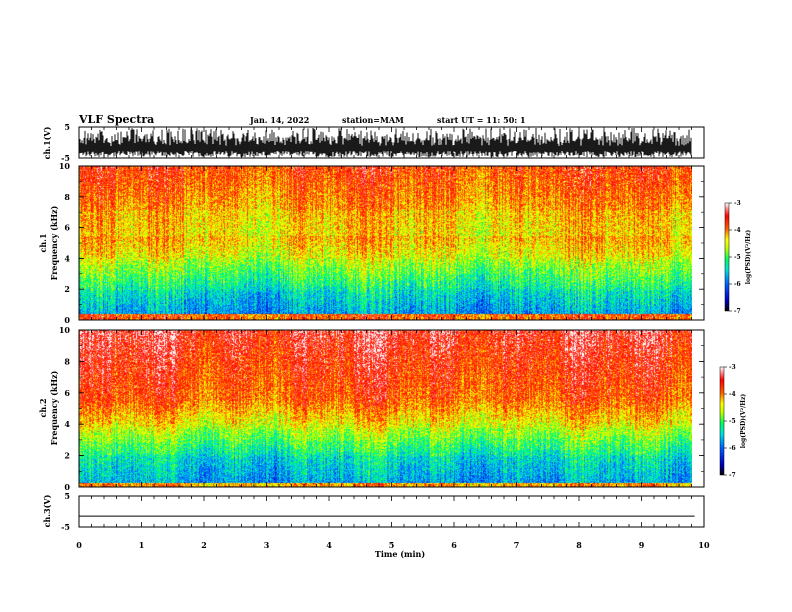 This screenshot has height=612, width=792. I want to click on x-tick-label: 9, so click(642, 545).